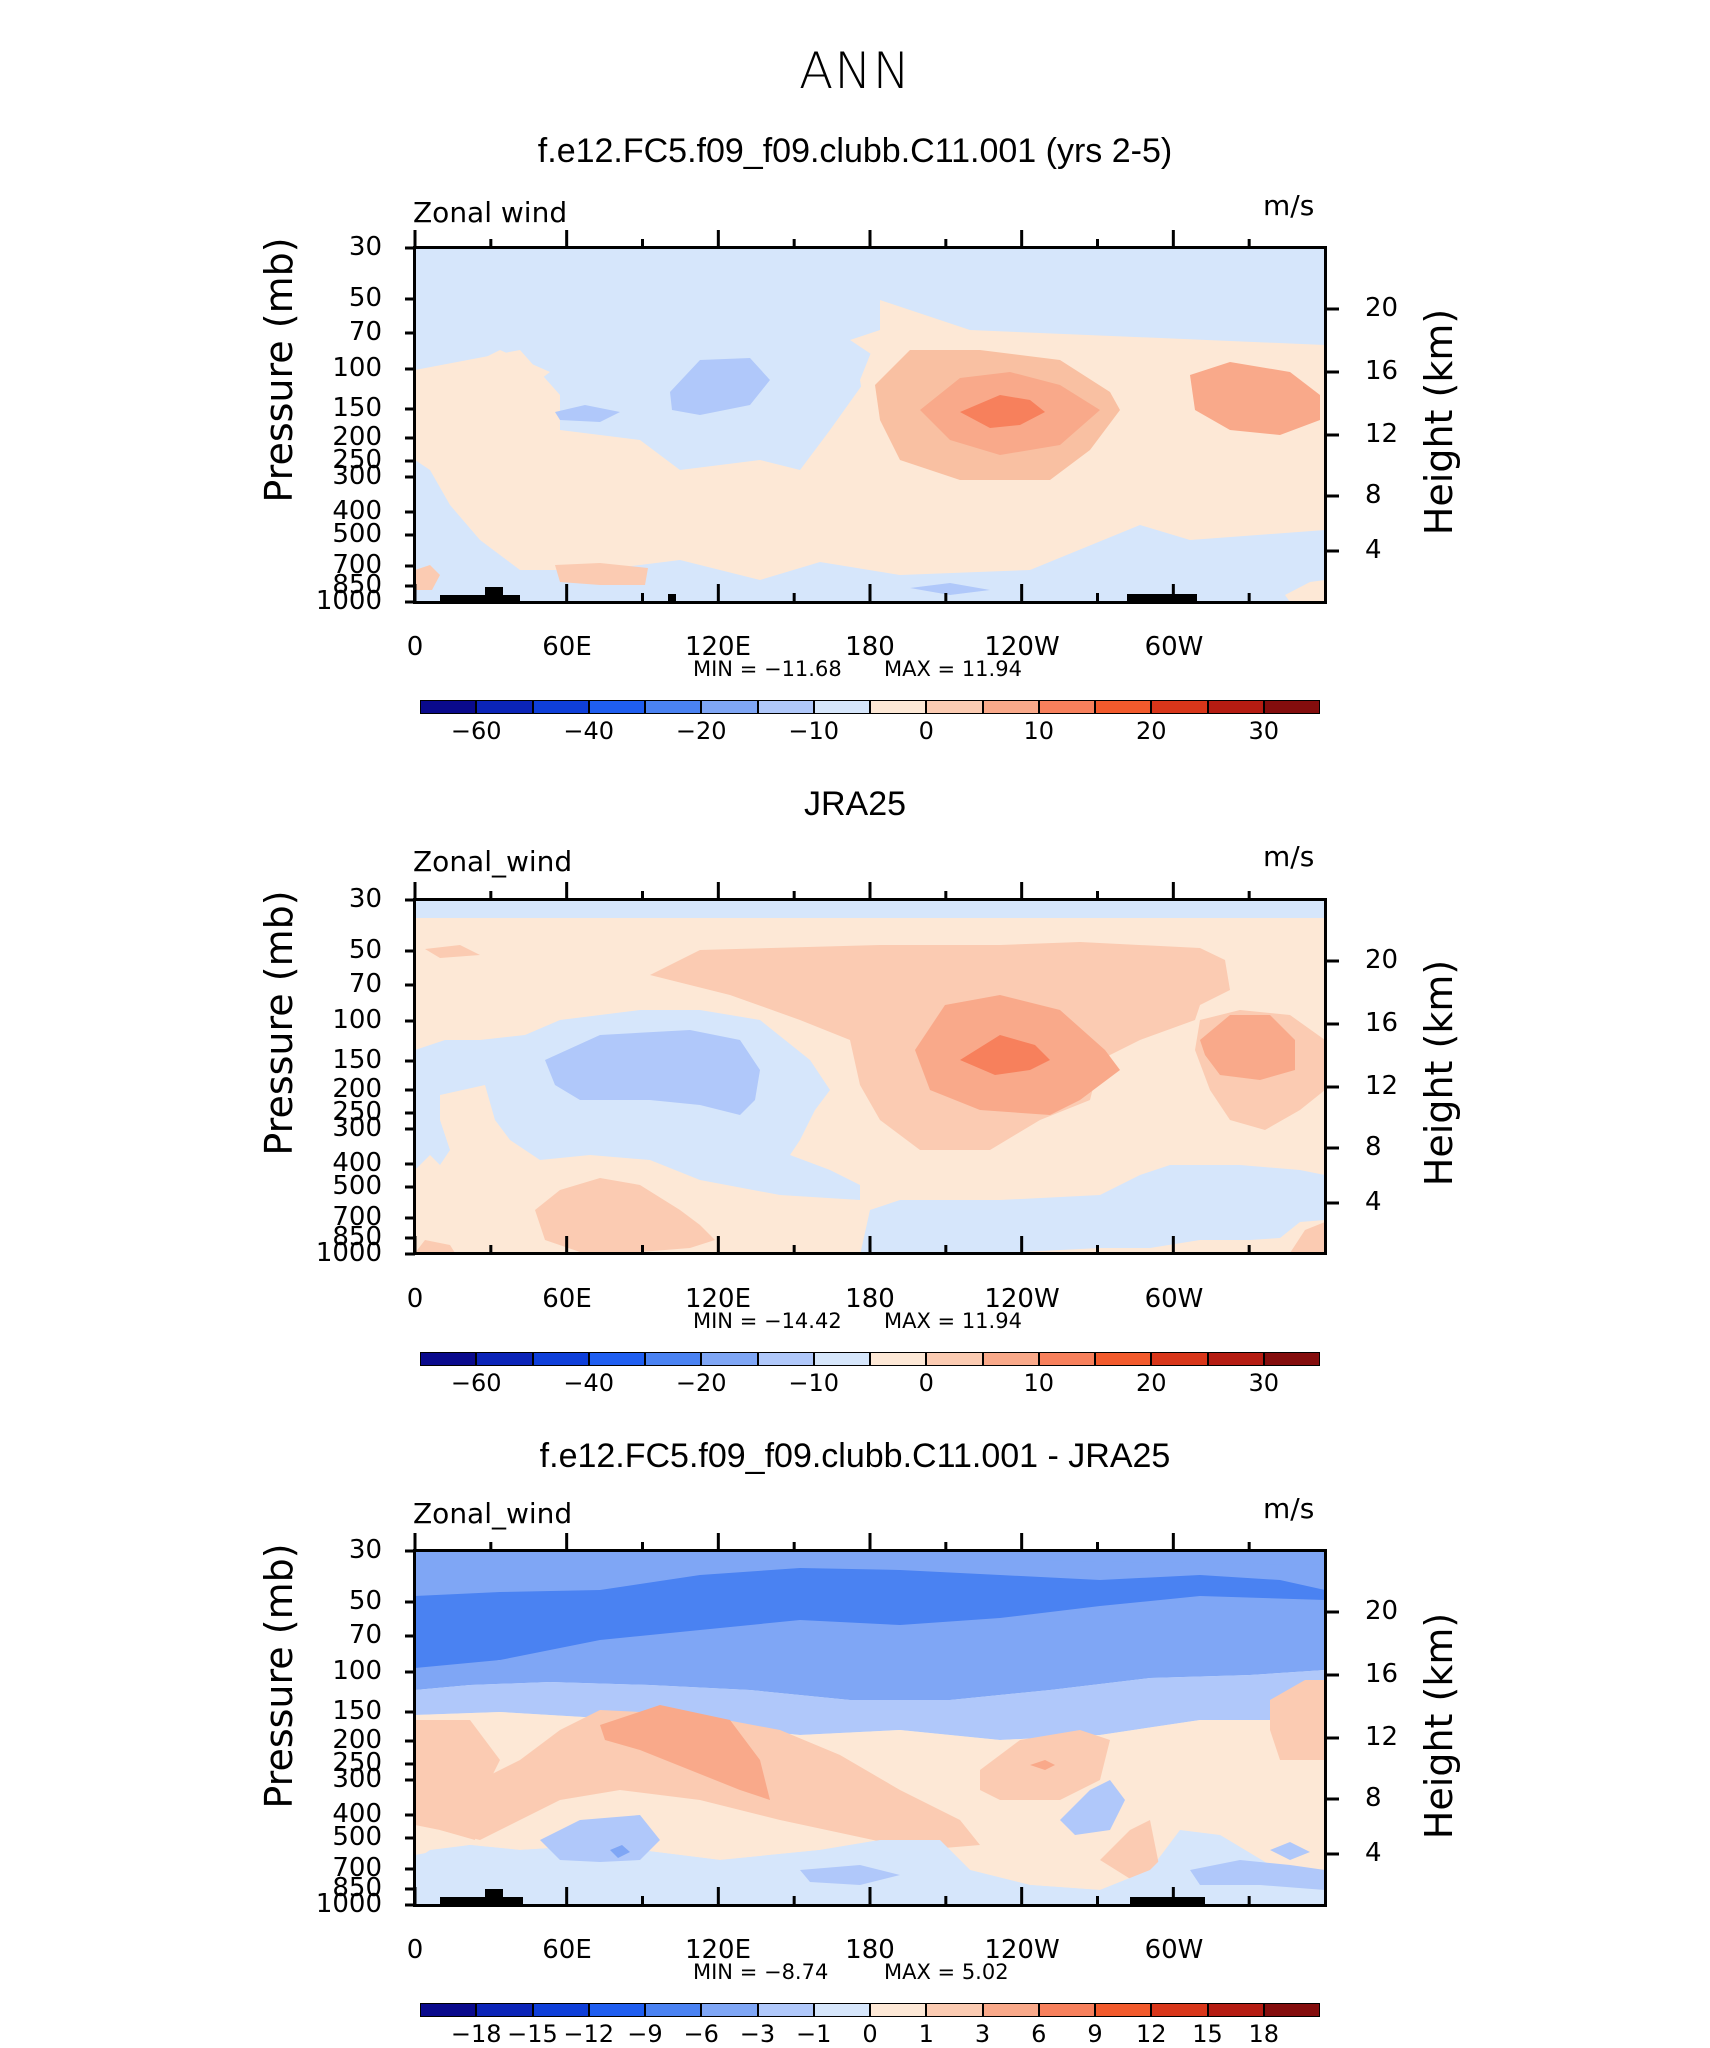  I want to click on min-label: MIN = −14.42, so click(767, 1321).